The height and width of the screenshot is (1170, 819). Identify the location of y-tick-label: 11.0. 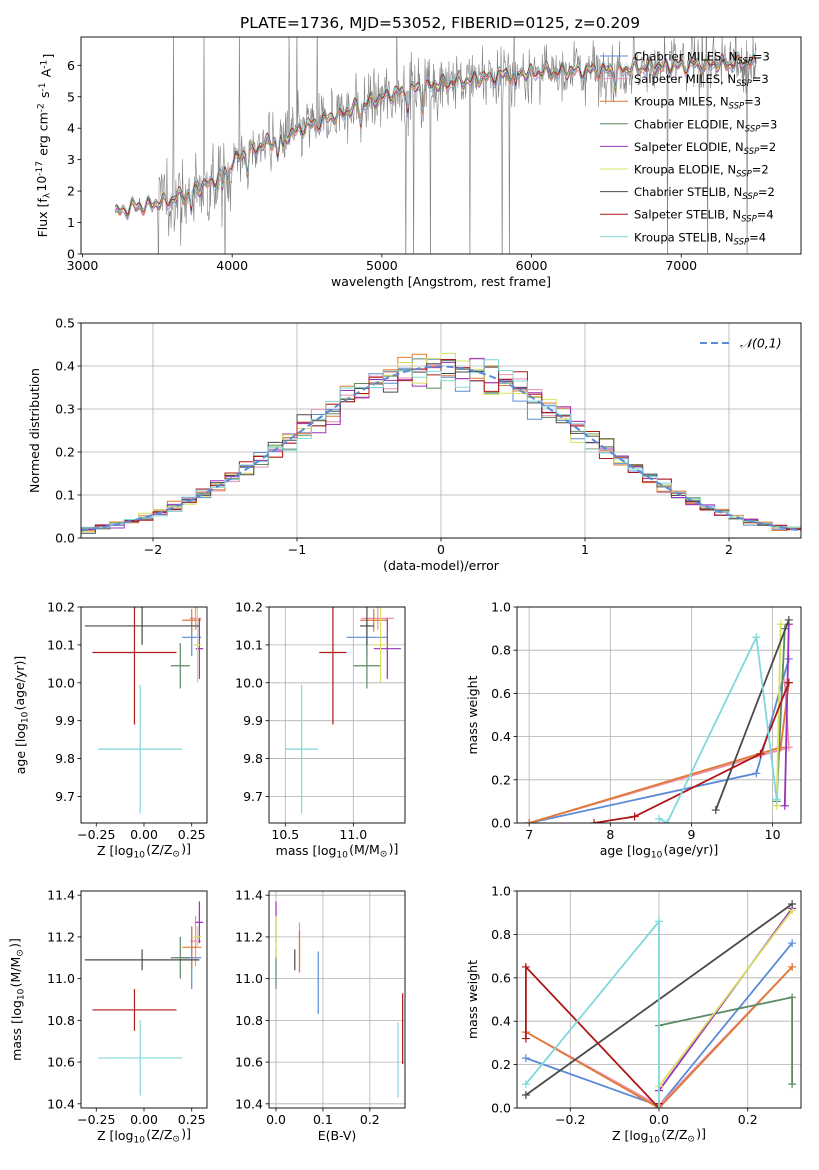
(61, 978).